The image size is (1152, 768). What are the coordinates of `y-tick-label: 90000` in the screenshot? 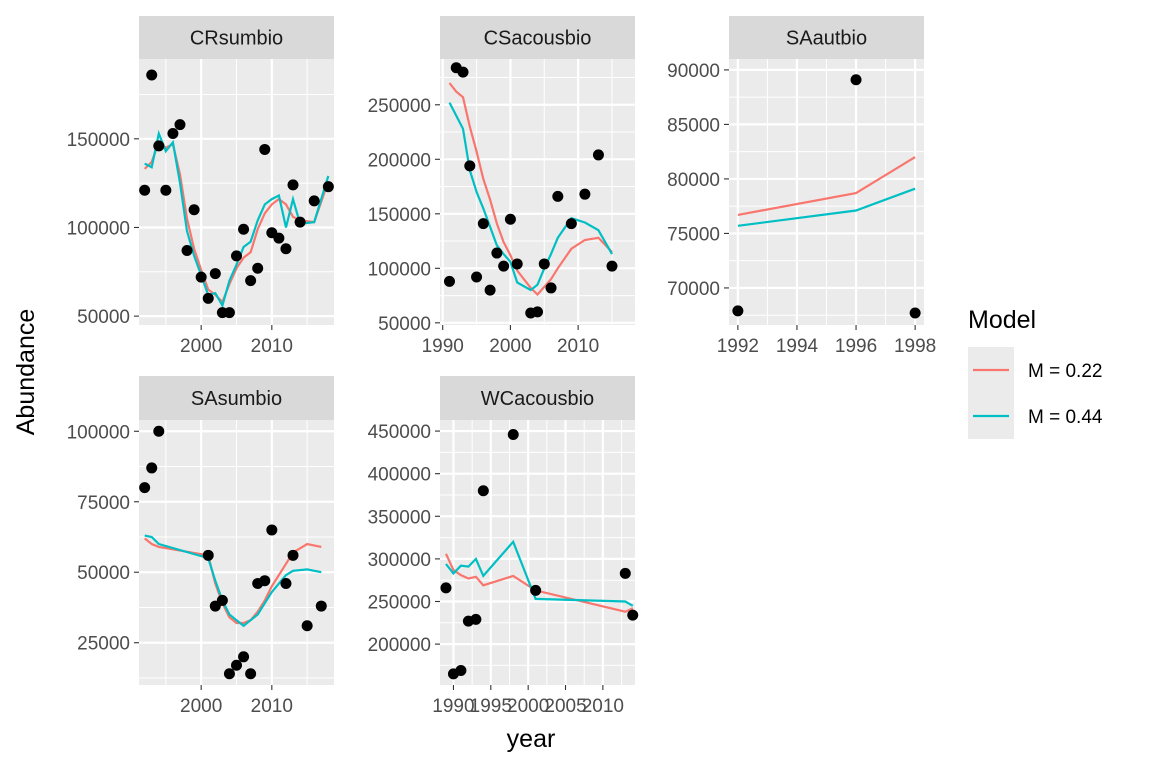 It's located at (693, 71).